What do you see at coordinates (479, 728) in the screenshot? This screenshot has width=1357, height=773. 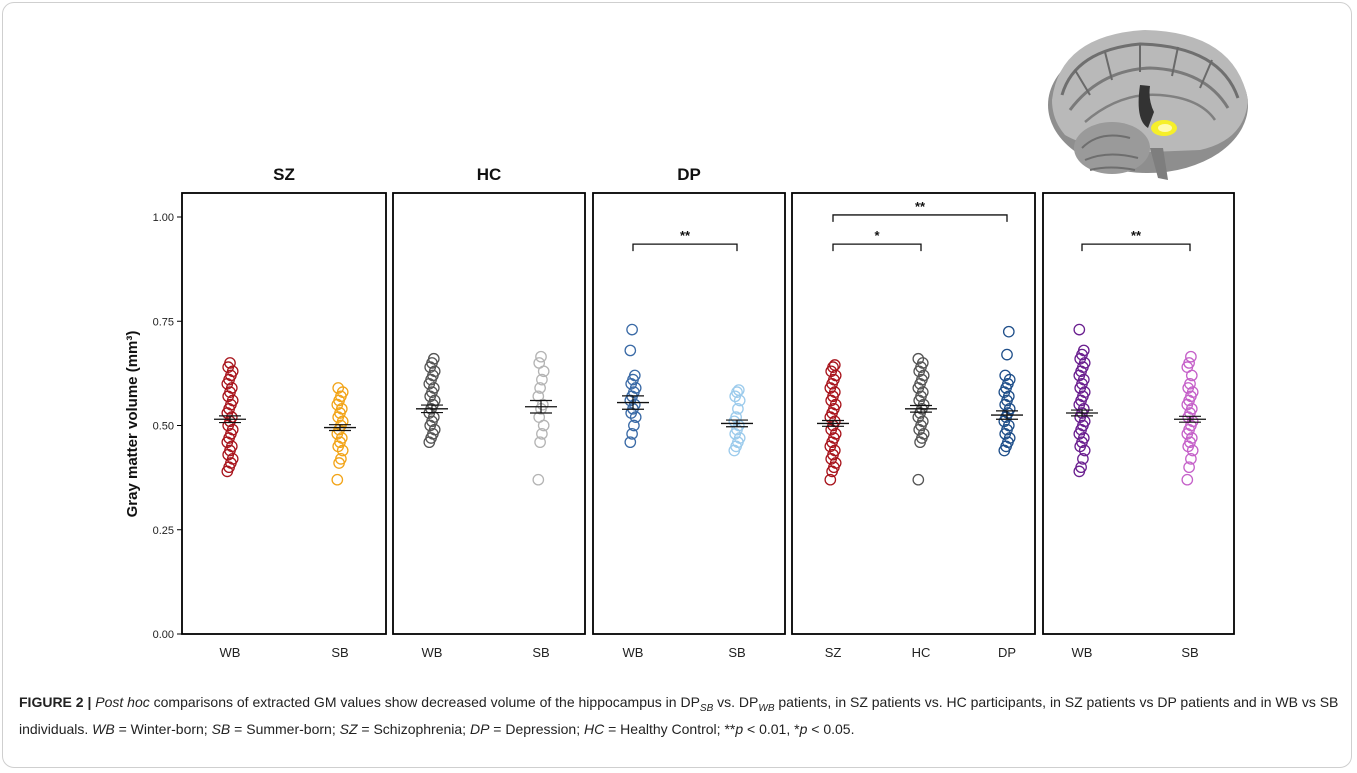 I see `caption-term: DP` at bounding box center [479, 728].